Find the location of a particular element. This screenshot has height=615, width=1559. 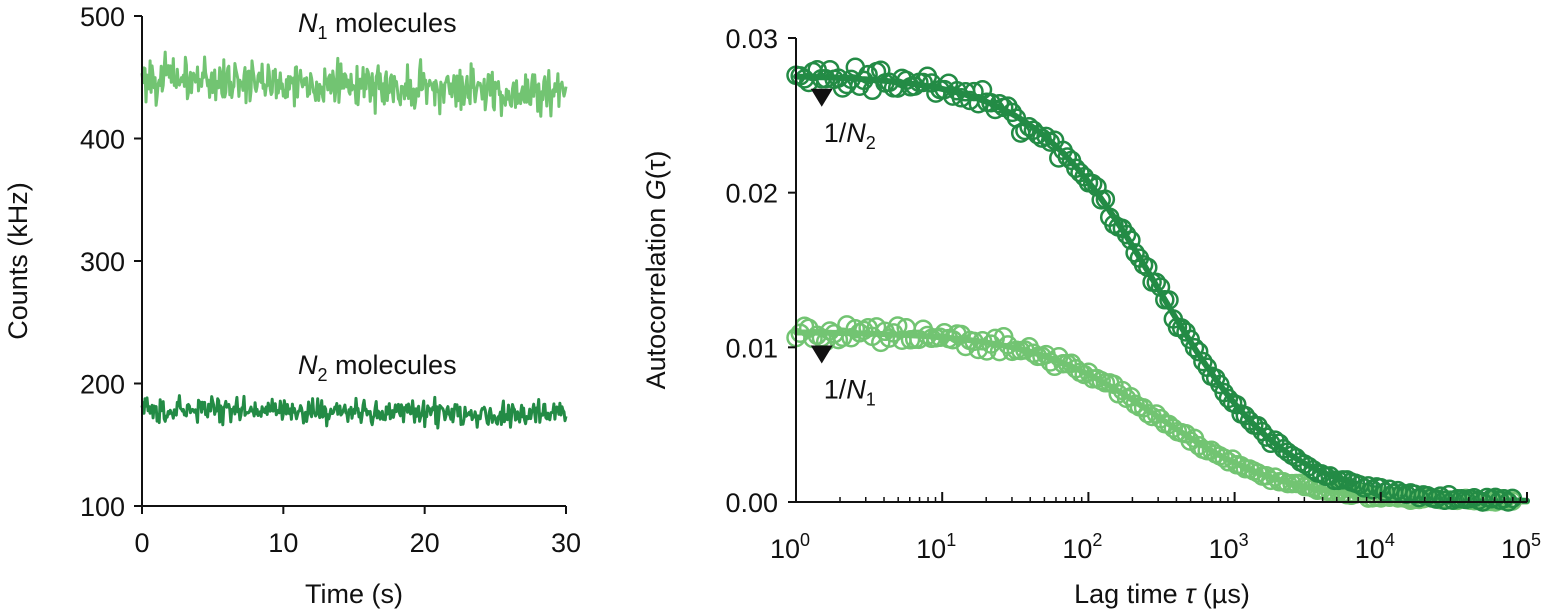

left-y-tick-label: 100 is located at coordinates (102, 507).